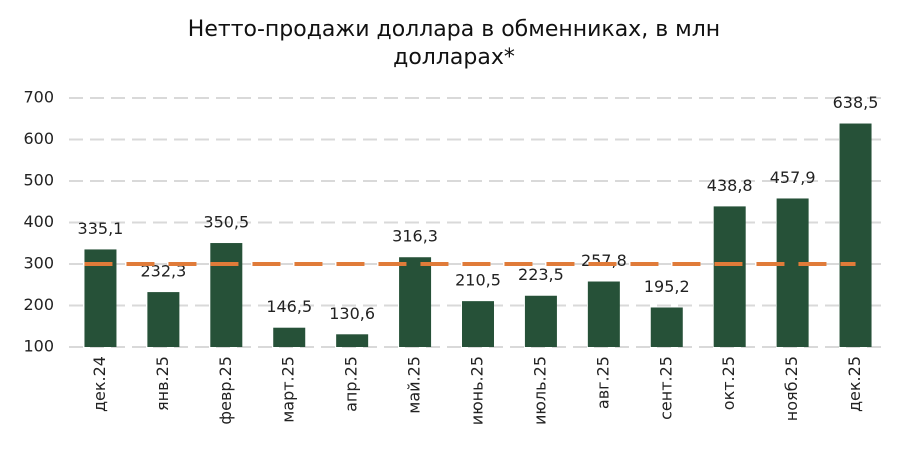 This screenshot has height=450, width=909. I want to click on y-tick-label: 600, so click(38, 138).